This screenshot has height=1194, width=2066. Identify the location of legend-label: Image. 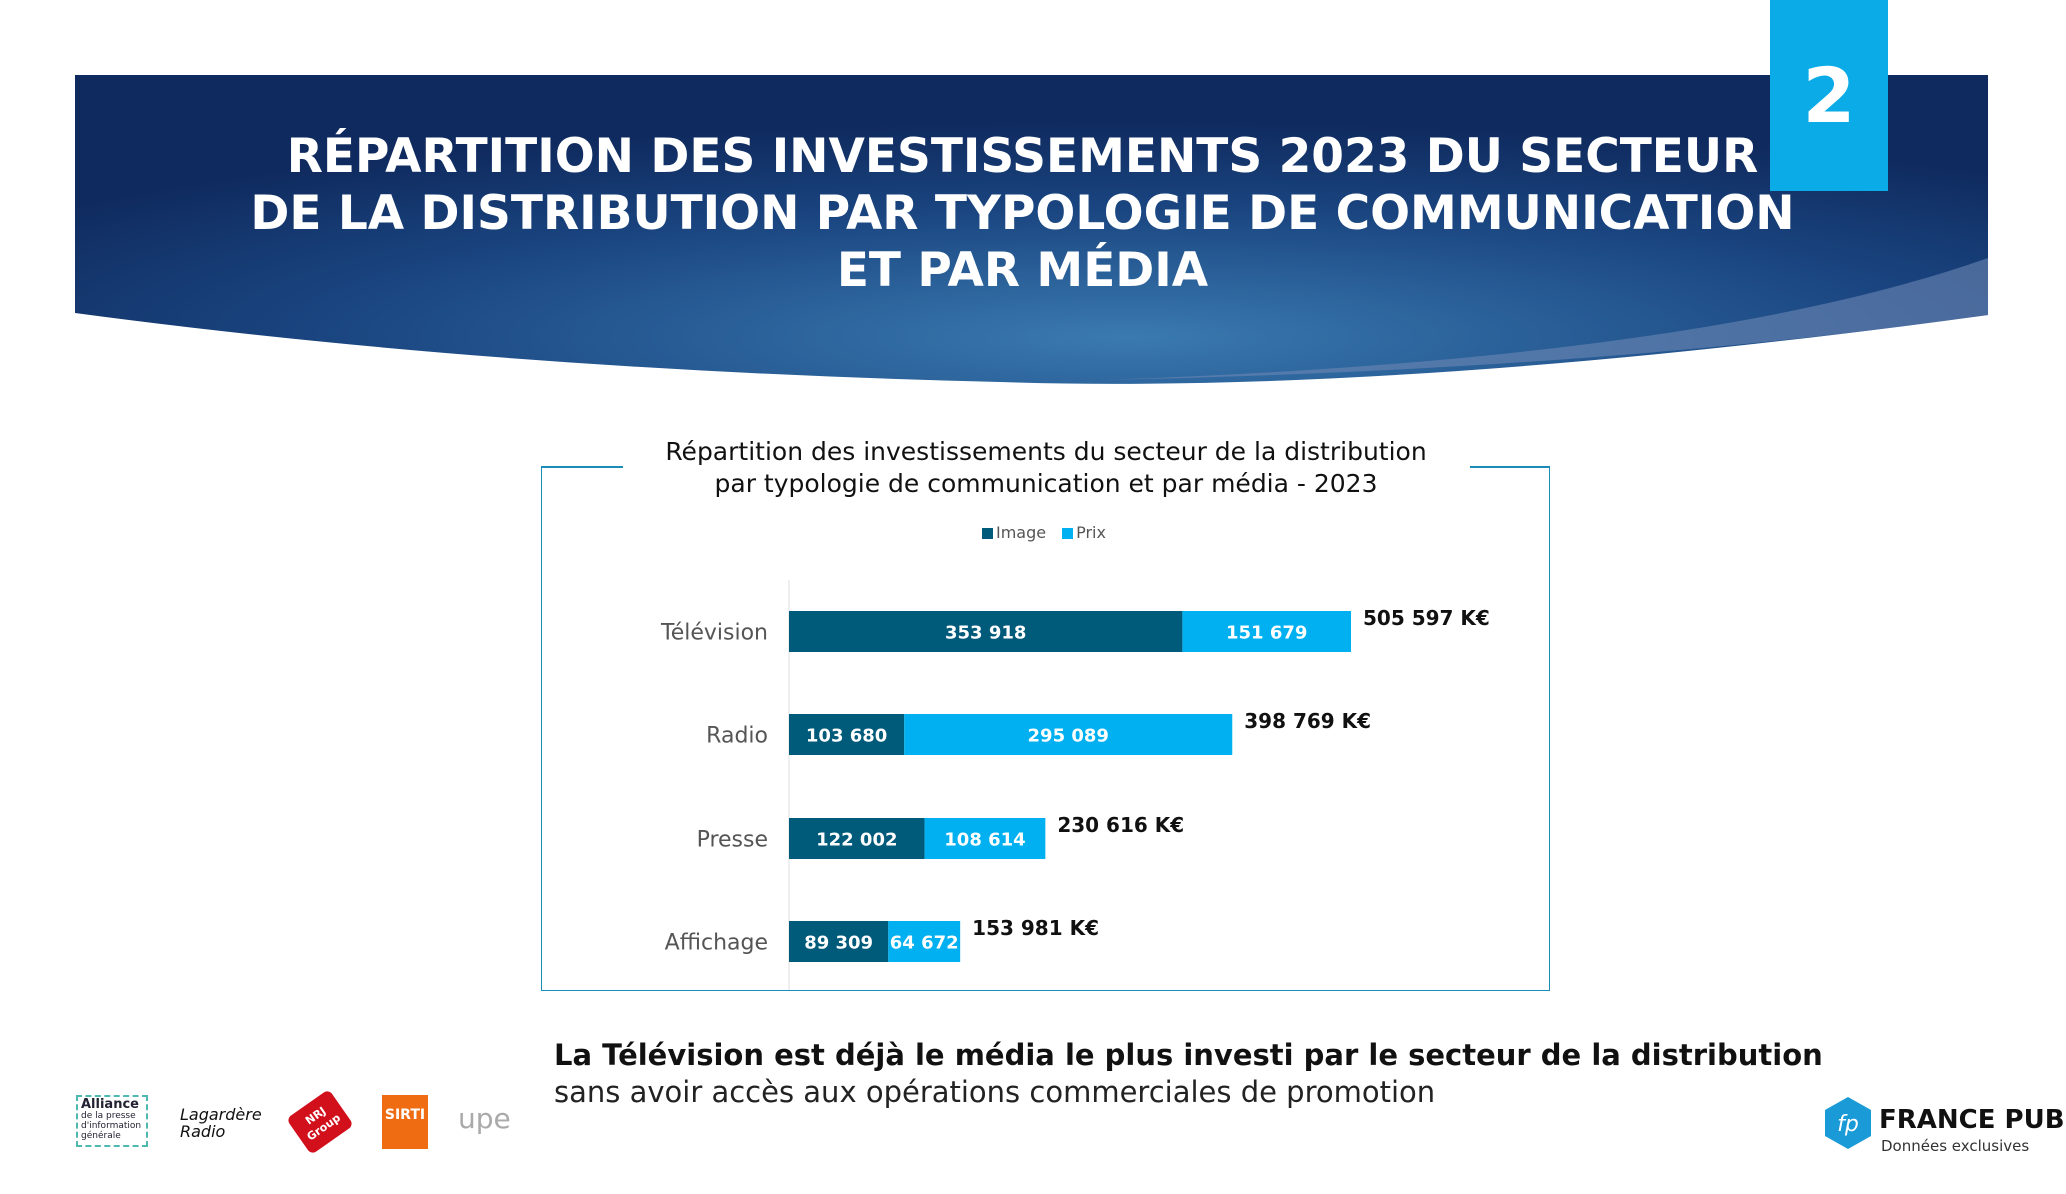
(1021, 532).